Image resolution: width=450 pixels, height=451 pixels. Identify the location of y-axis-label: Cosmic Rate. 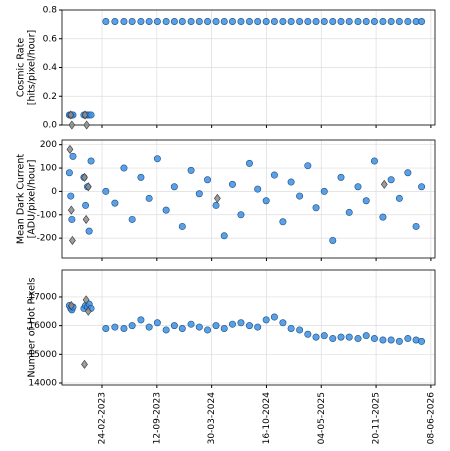
(21, 67).